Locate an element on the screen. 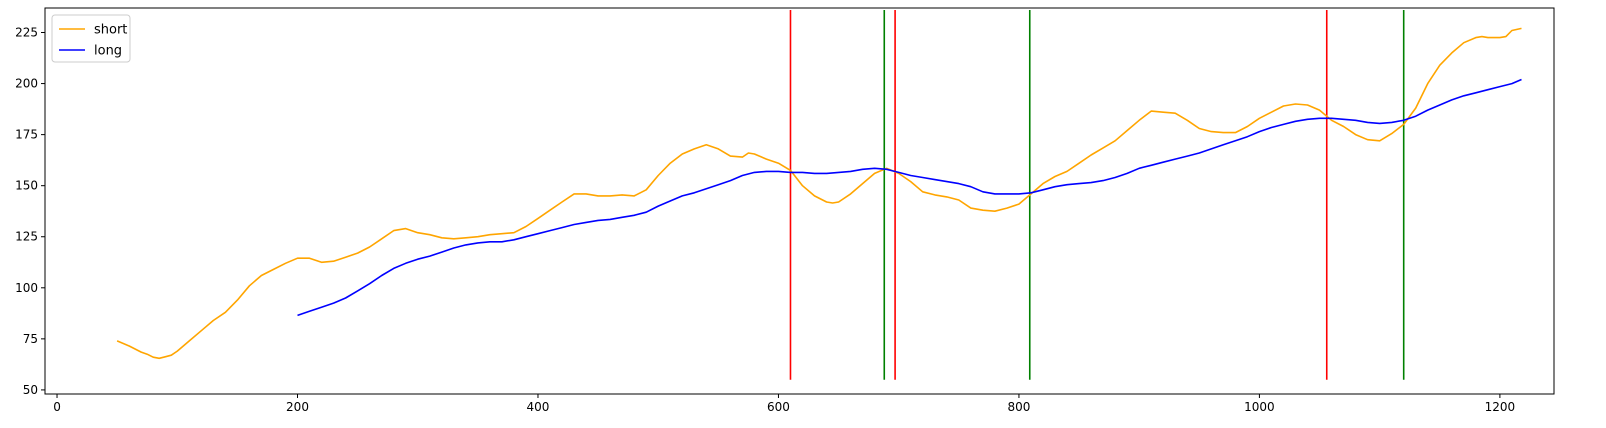 This screenshot has height=428, width=1606. y-tick-label: 50 is located at coordinates (30, 390).